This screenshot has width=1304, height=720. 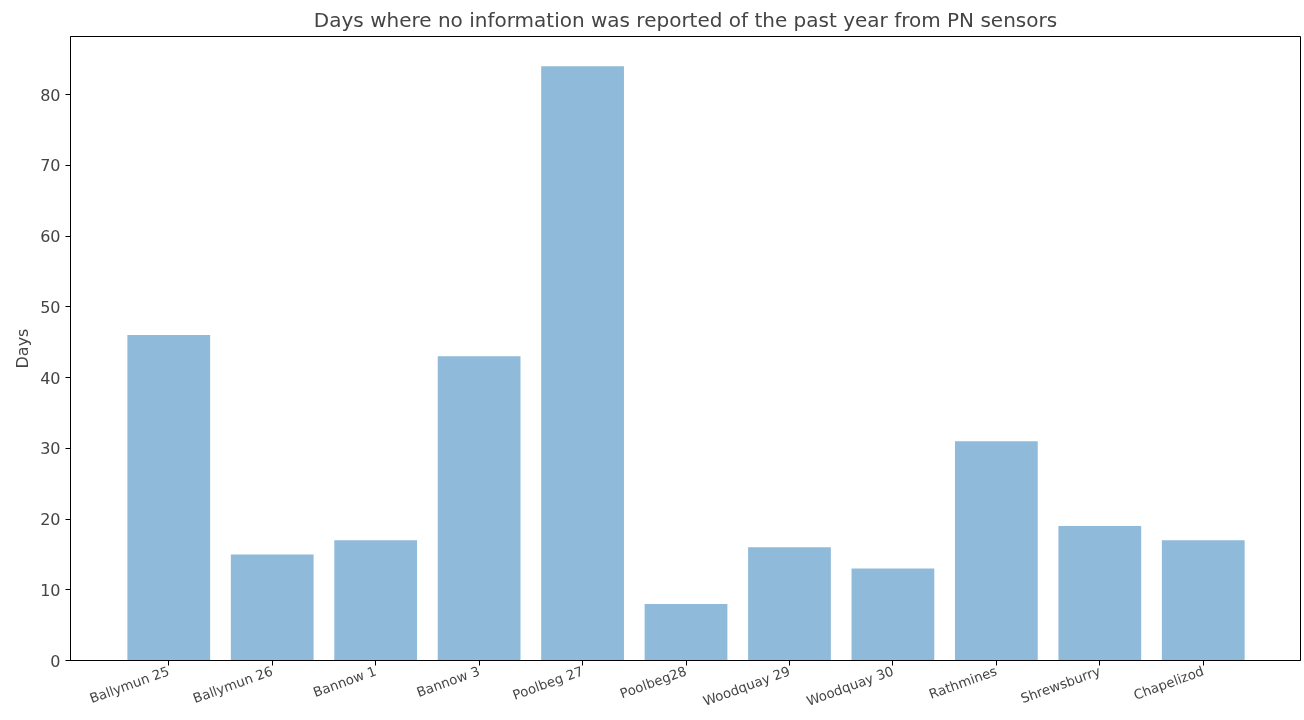 I want to click on y-tick-label: 10, so click(x=50, y=590).